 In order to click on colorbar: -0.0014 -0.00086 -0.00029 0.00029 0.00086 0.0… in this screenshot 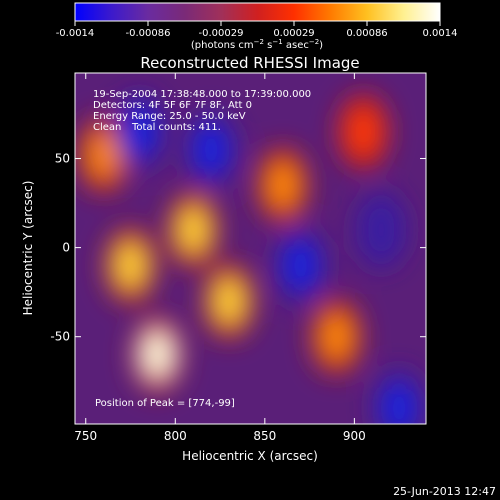, I will do `click(257, 26)`.